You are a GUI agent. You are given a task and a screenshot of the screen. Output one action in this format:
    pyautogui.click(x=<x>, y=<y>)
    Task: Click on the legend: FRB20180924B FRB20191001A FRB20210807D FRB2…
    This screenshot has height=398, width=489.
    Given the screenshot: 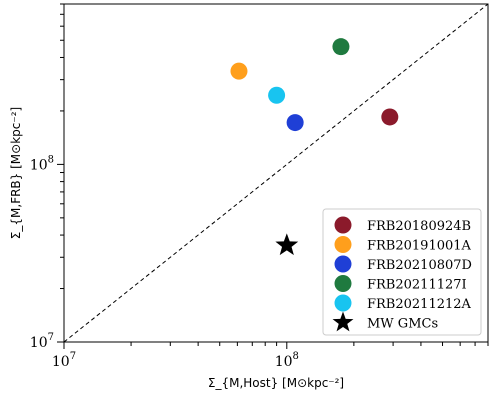 What is the action you would take?
    pyautogui.click(x=402, y=272)
    